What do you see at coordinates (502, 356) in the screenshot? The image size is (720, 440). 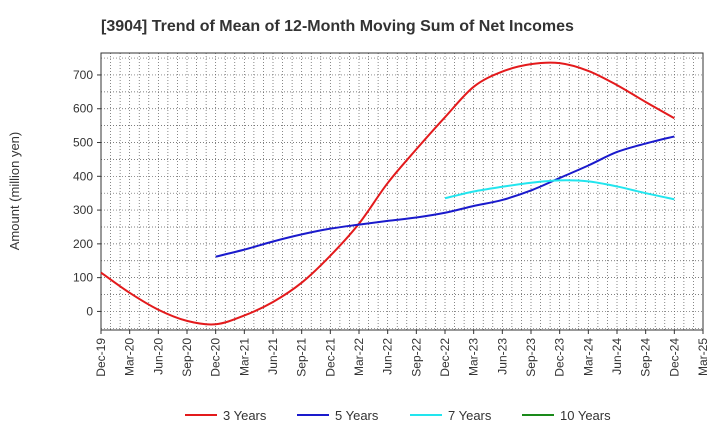 I see `x-tick-label: Jun-23` at bounding box center [502, 356].